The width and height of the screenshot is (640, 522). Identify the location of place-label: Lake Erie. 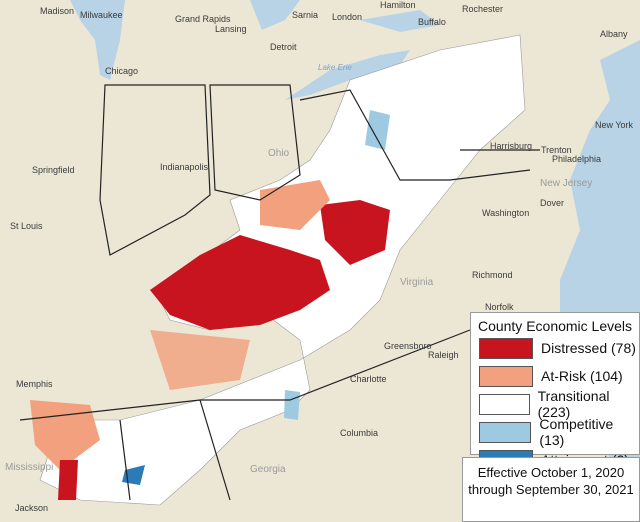
(335, 67).